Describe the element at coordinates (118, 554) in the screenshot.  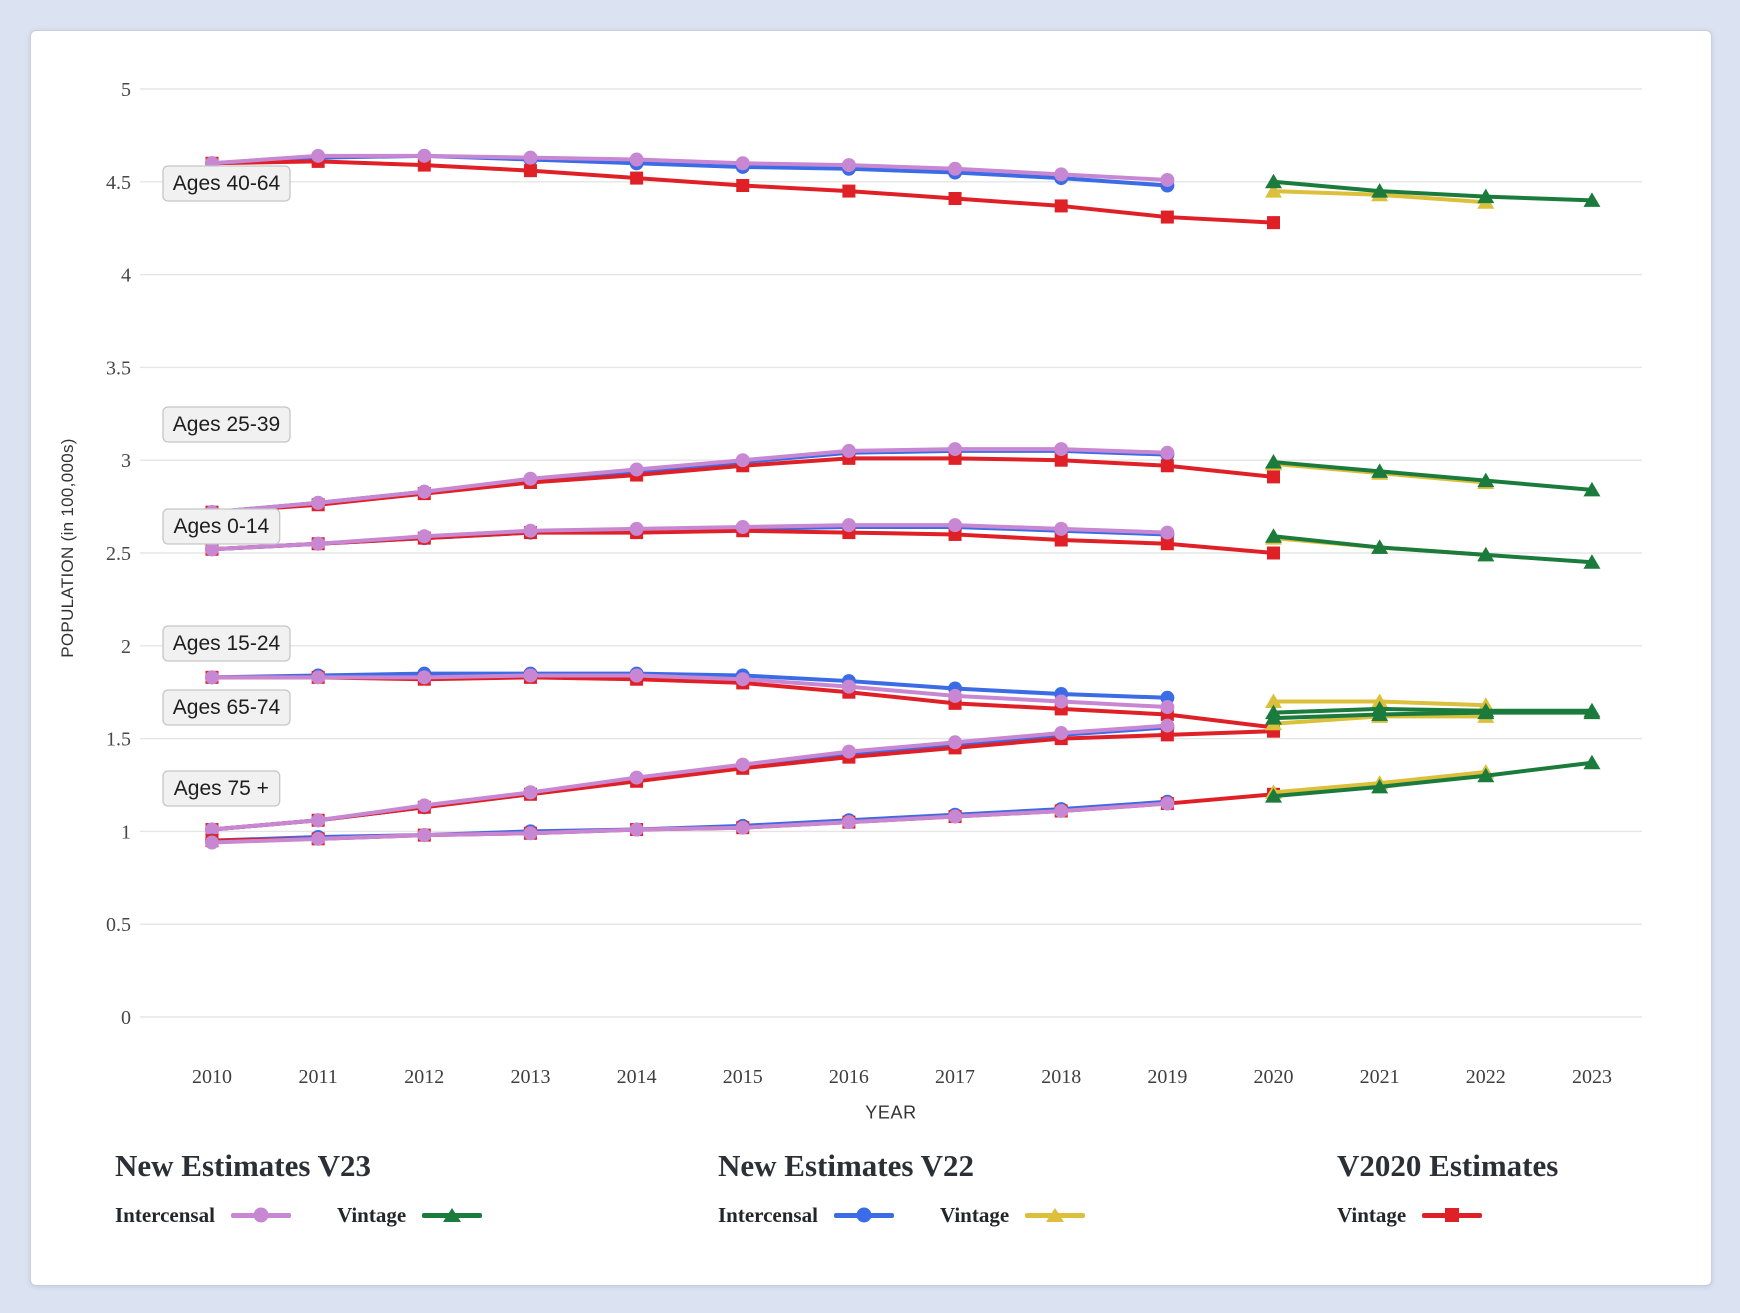
I see `y-tick-label: 2.5` at that location.